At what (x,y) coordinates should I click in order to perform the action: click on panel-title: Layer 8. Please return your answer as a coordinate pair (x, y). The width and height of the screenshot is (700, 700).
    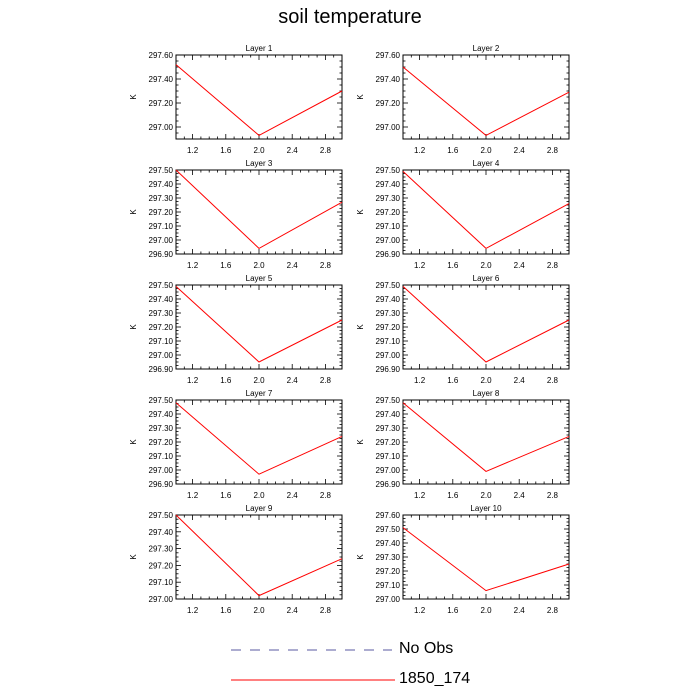
    Looking at the image, I should click on (486, 393).